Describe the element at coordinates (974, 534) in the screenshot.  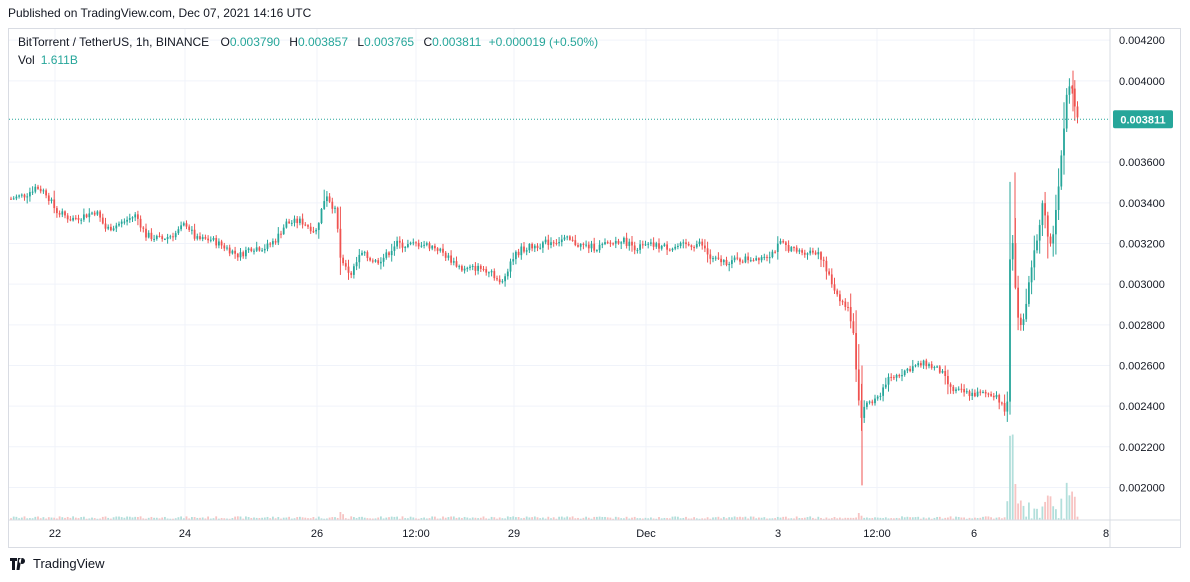
I see `time-tick-label: 6` at that location.